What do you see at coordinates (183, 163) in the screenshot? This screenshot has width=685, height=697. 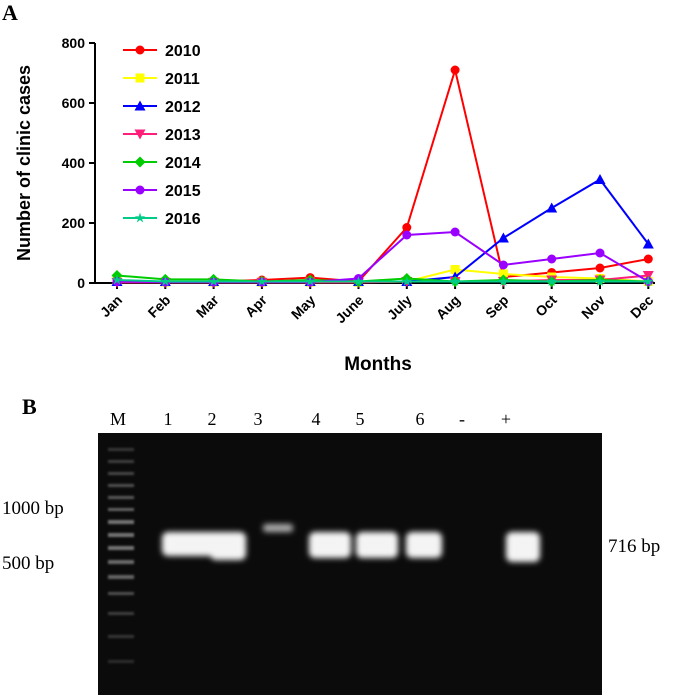 I see `legend-label: 2014` at bounding box center [183, 163].